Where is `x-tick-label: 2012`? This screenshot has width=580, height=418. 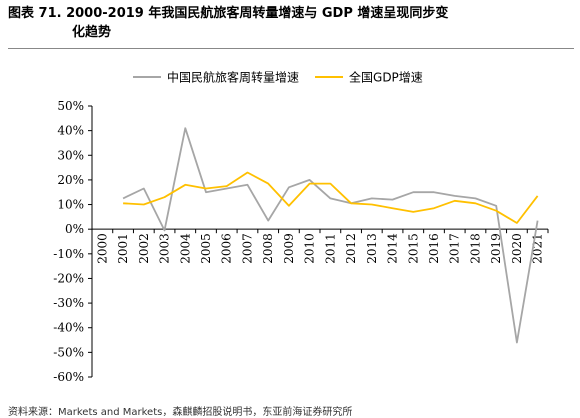 x-tick-label: 2012 is located at coordinates (351, 248).